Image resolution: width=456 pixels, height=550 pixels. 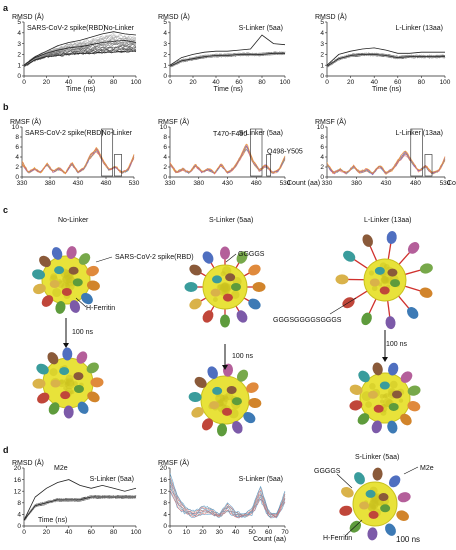 What do you see at coordinates (408, 539) in the screenshot?
I see `d-label-time: 100 ns` at bounding box center [408, 539].